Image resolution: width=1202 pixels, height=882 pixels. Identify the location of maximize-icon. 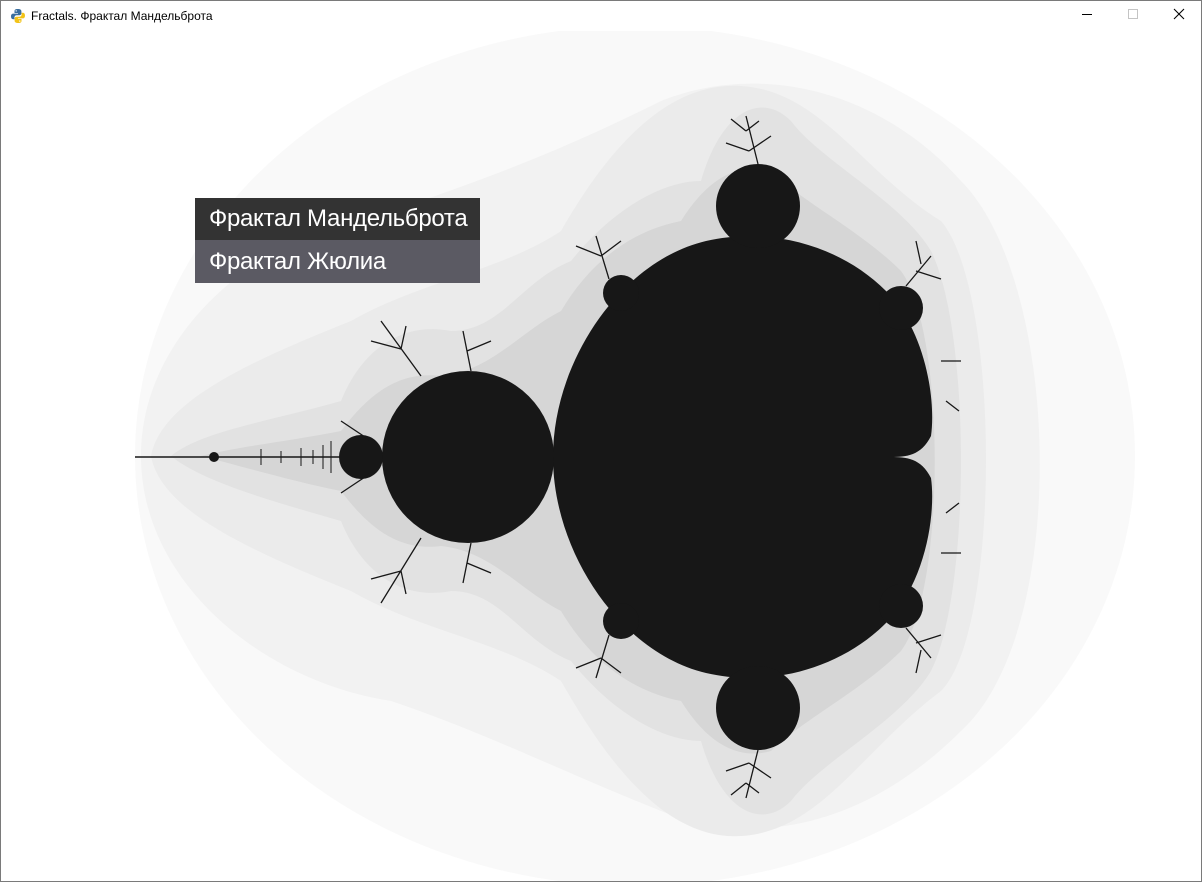
(1133, 16).